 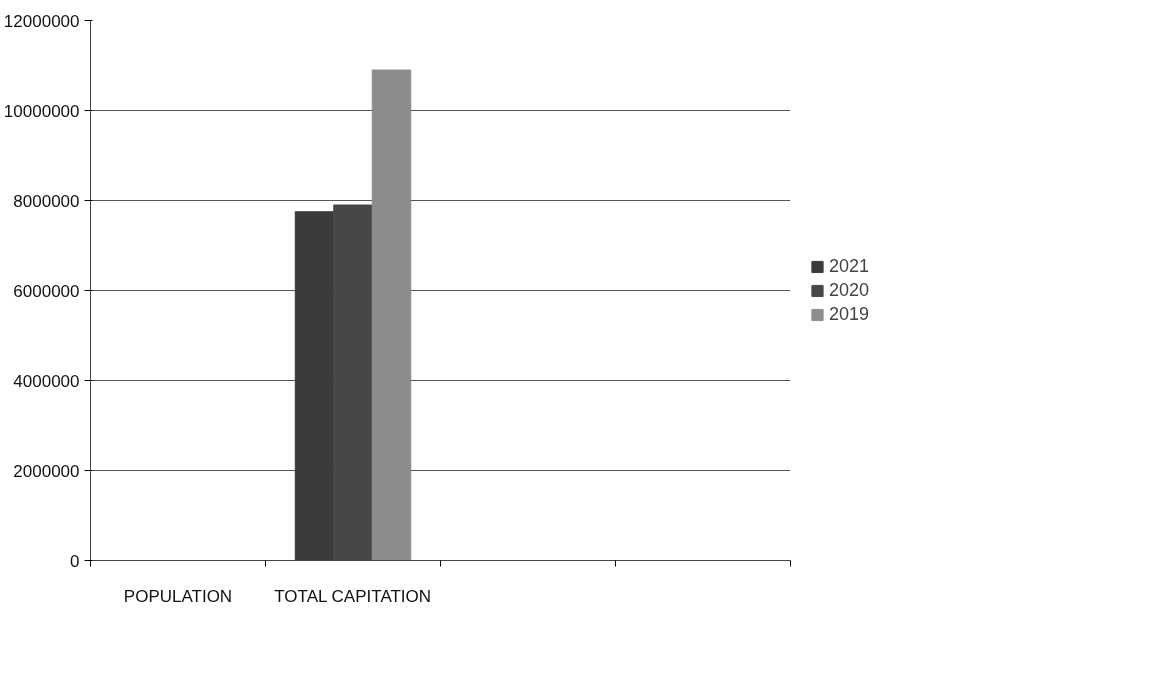 I want to click on x-tick-label: TOTAL CAPITATION, so click(x=353, y=596).